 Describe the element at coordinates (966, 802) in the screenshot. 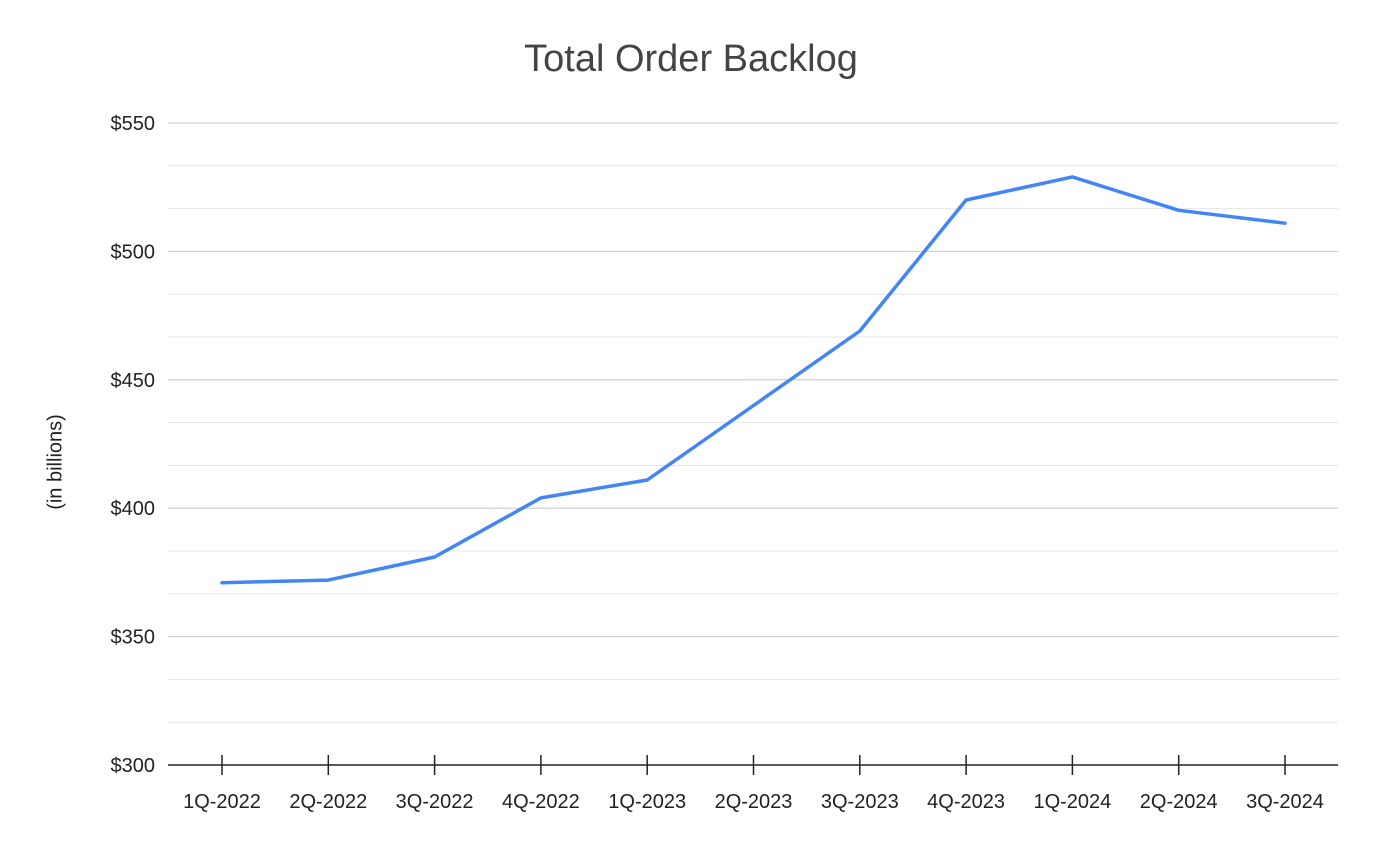

I see `x-tick-label: 4Q-2023` at that location.